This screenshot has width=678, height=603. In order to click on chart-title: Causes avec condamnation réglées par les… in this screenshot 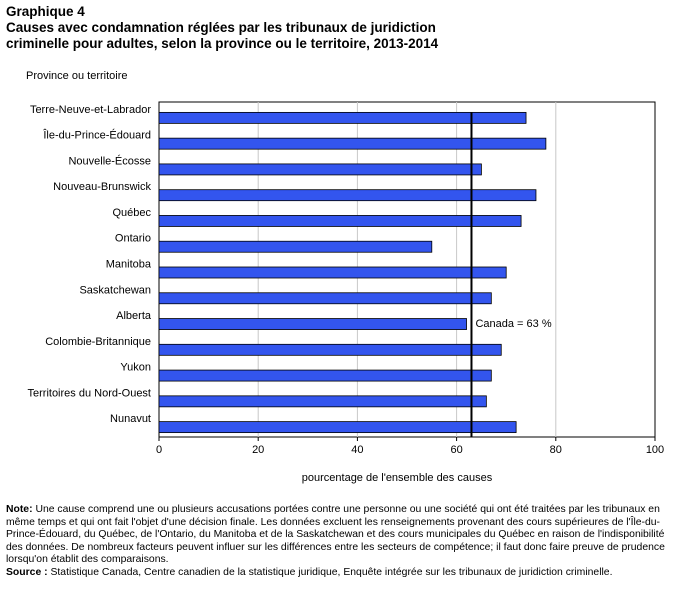, I will do `click(222, 35)`.